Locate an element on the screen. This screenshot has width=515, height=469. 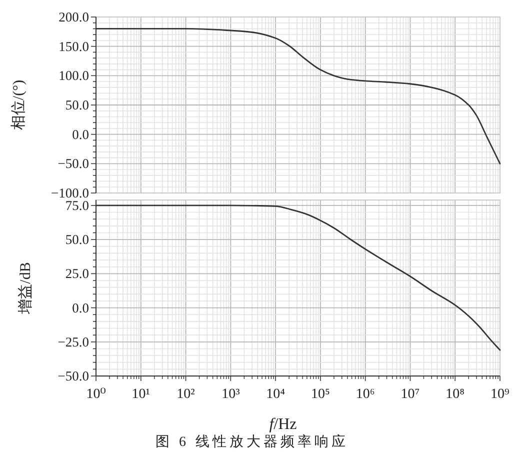
x-tick-label: 10³ is located at coordinates (231, 394).